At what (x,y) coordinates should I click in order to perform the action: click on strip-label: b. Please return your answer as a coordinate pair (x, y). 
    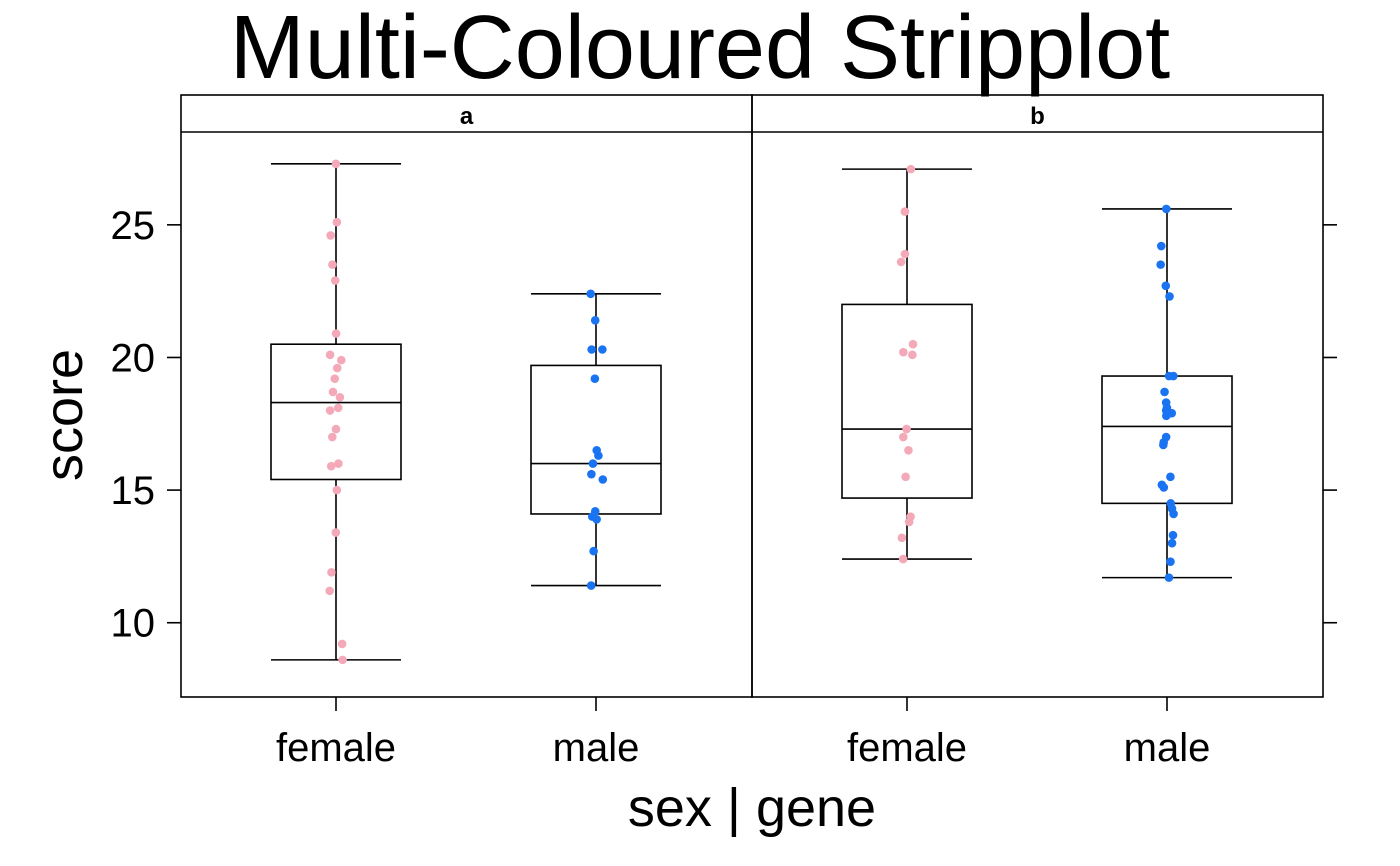
    Looking at the image, I should click on (1037, 116).